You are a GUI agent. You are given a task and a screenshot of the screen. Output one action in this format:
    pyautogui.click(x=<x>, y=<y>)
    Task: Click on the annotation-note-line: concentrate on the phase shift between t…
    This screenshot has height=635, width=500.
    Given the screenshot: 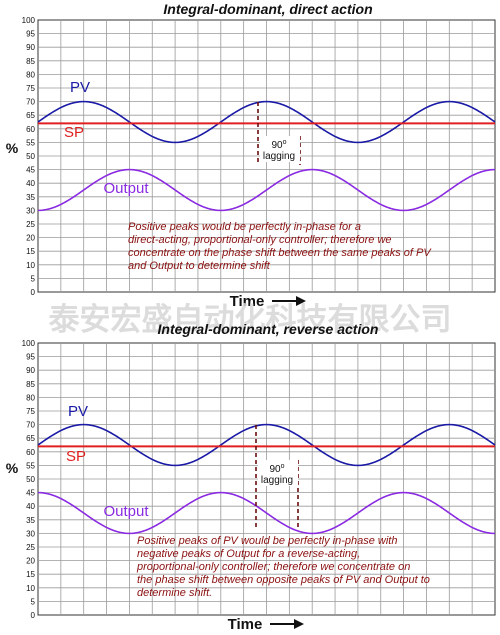 What is the action you would take?
    pyautogui.click(x=280, y=253)
    